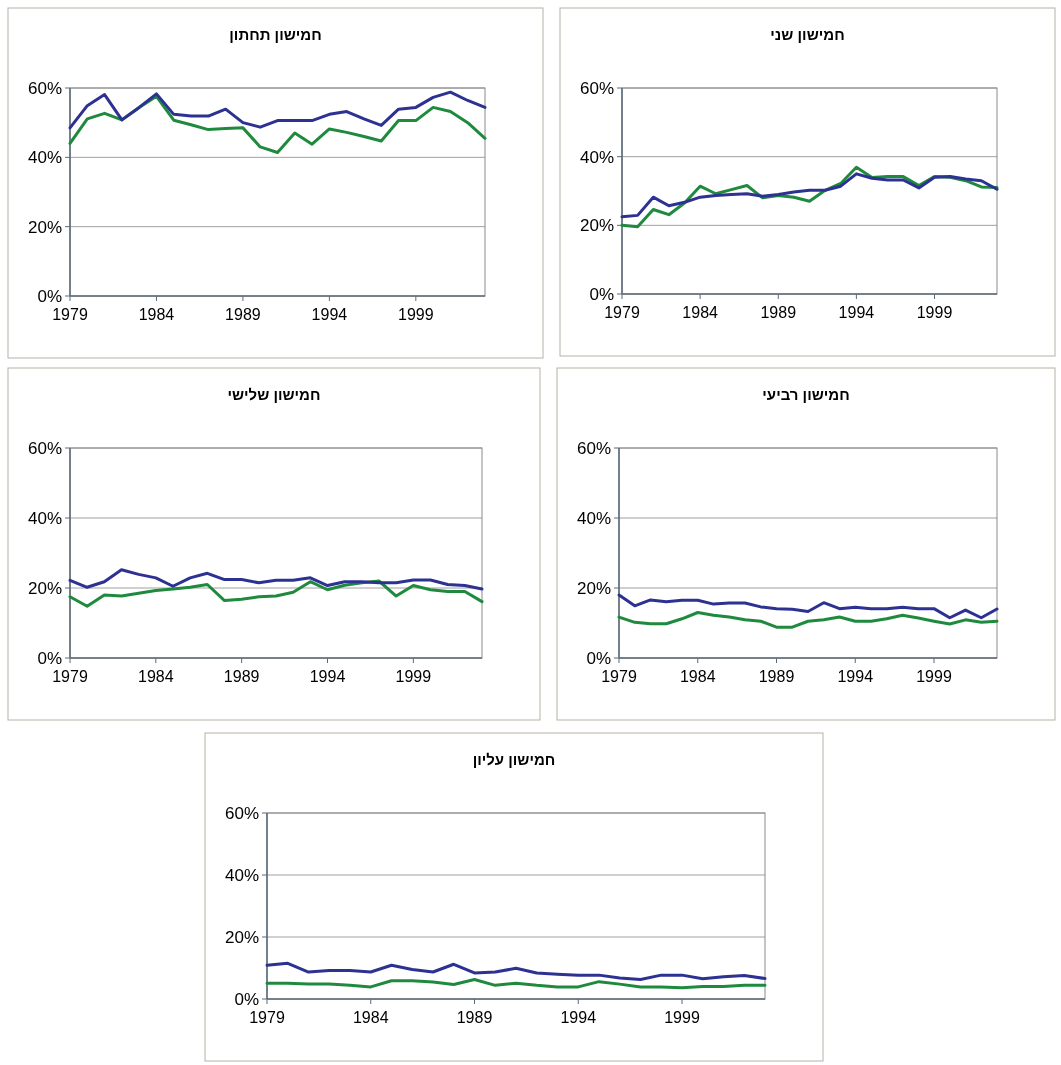 This screenshot has width=1061, height=1065. Describe the element at coordinates (274, 394) in the screenshot. I see `chart-title: חמישון שלישי` at that location.